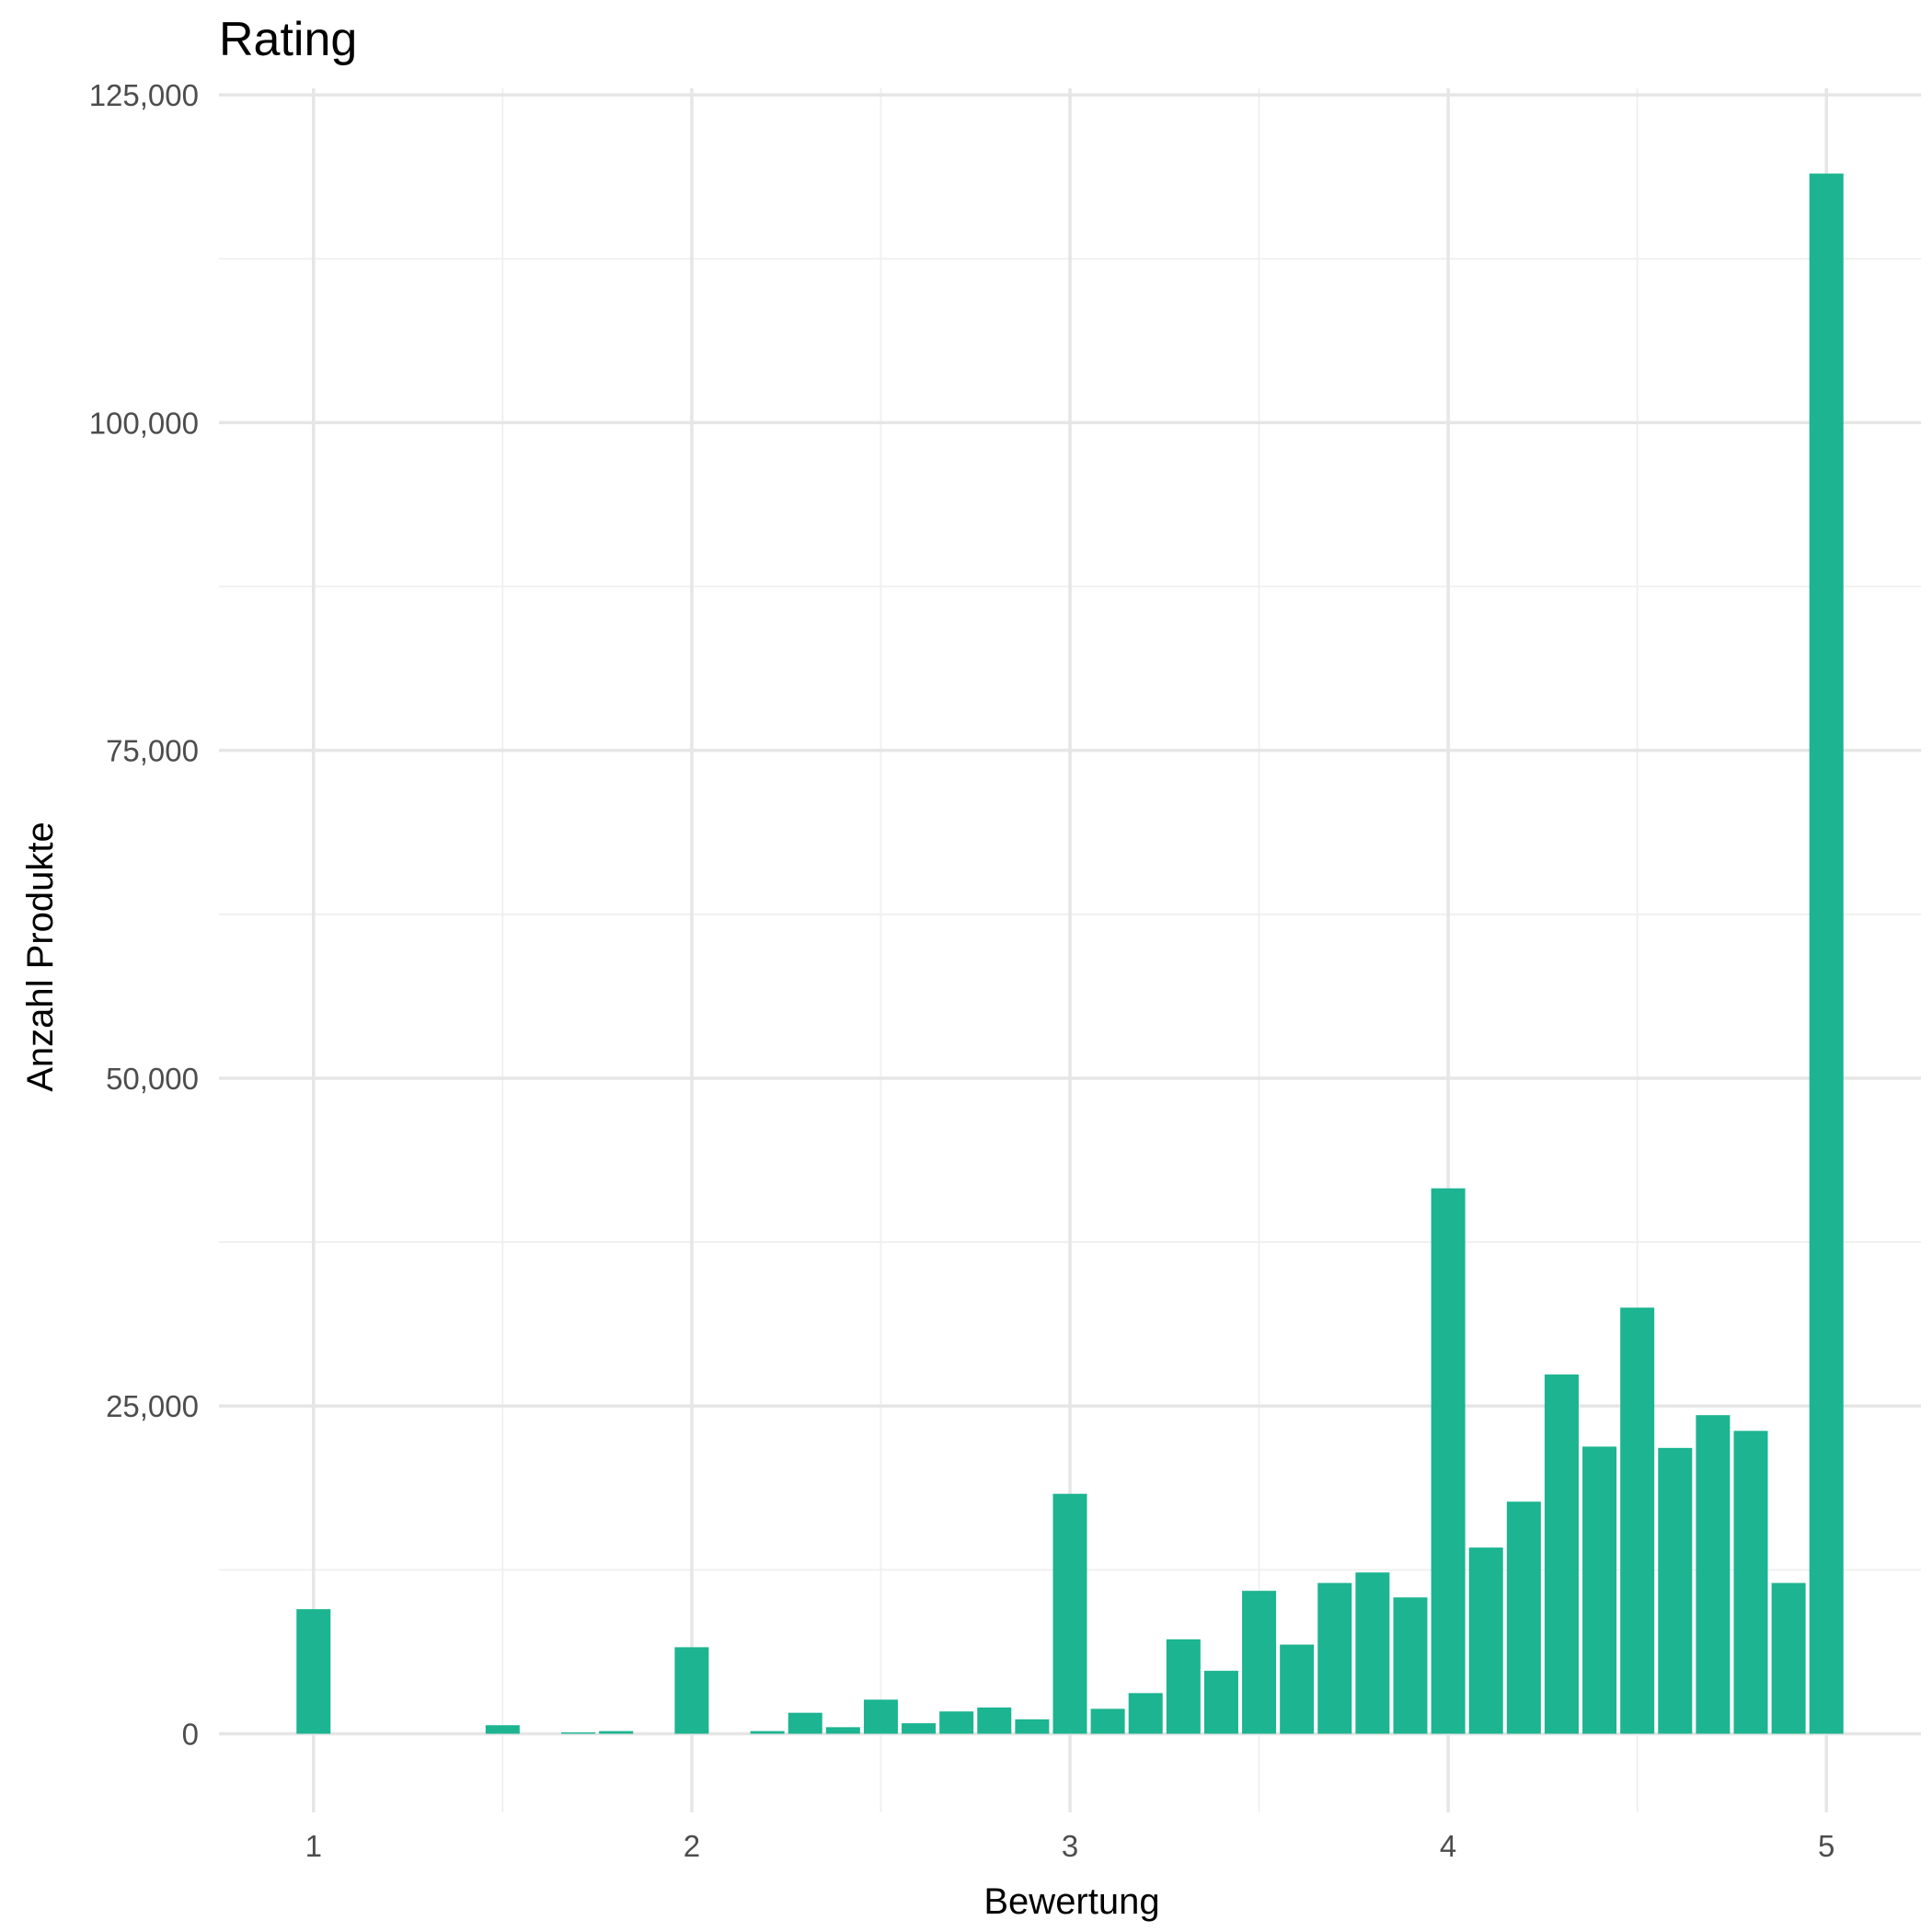 The image size is (1932, 1932). I want to click on bar-2.5, so click(880, 1716).